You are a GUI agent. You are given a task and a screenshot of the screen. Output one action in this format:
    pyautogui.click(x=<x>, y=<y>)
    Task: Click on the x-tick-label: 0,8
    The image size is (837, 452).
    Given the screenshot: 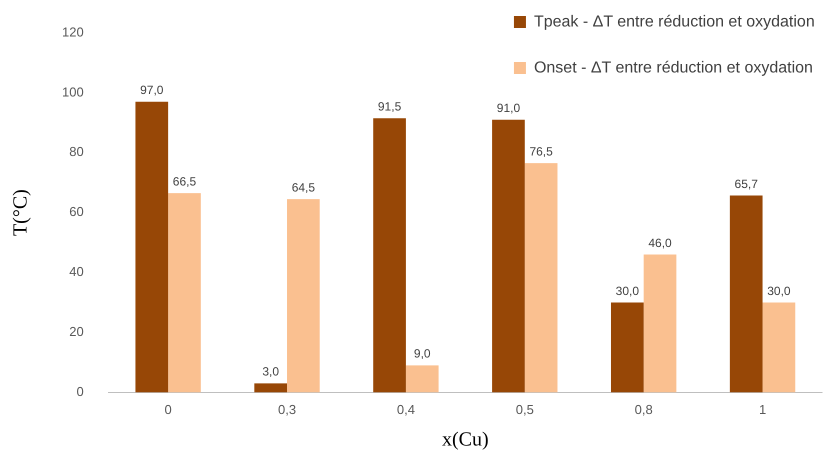 What is the action you would take?
    pyautogui.click(x=643, y=409)
    